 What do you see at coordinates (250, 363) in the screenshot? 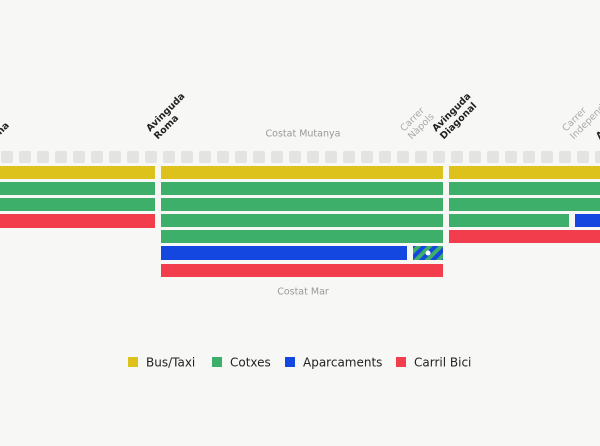
I see `legend-label: Cotxes` at bounding box center [250, 363].